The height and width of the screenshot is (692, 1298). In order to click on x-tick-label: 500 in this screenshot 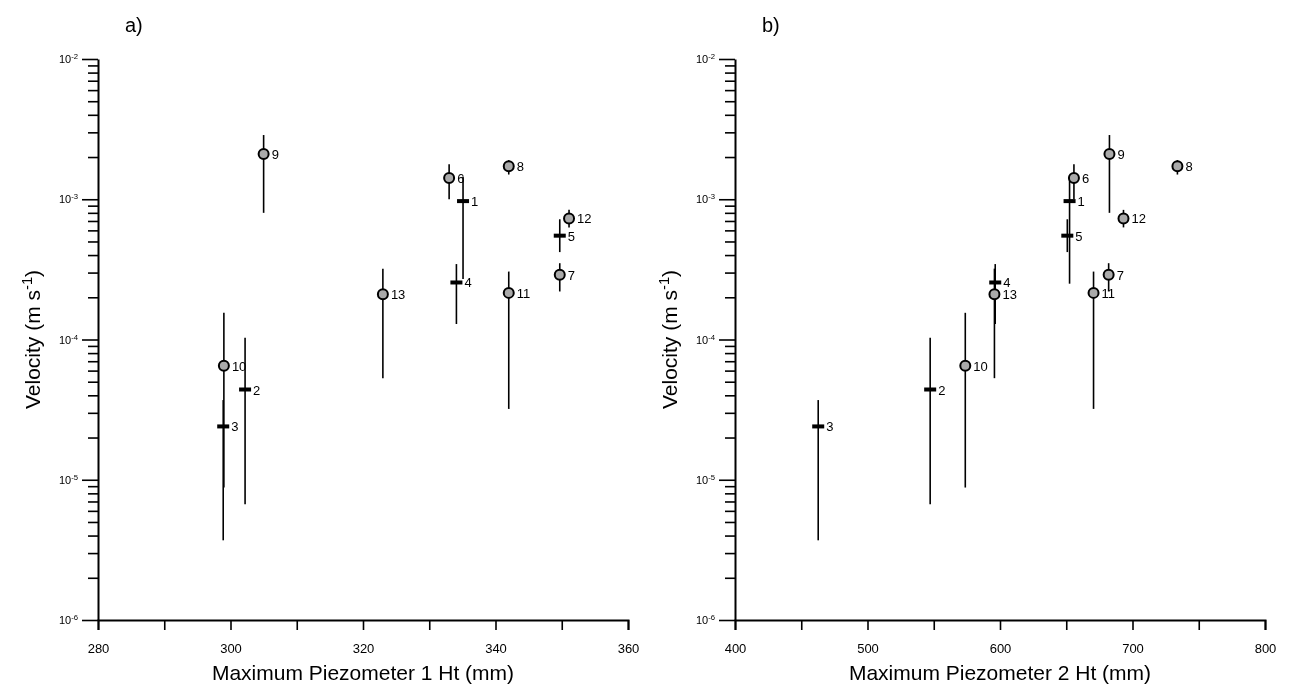, I will do `click(868, 649)`.